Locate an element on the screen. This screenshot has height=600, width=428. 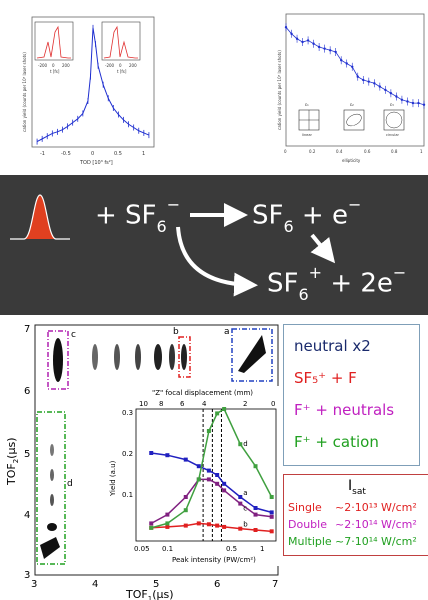
ell-xtick: 0 is located at coordinates (285, 151).